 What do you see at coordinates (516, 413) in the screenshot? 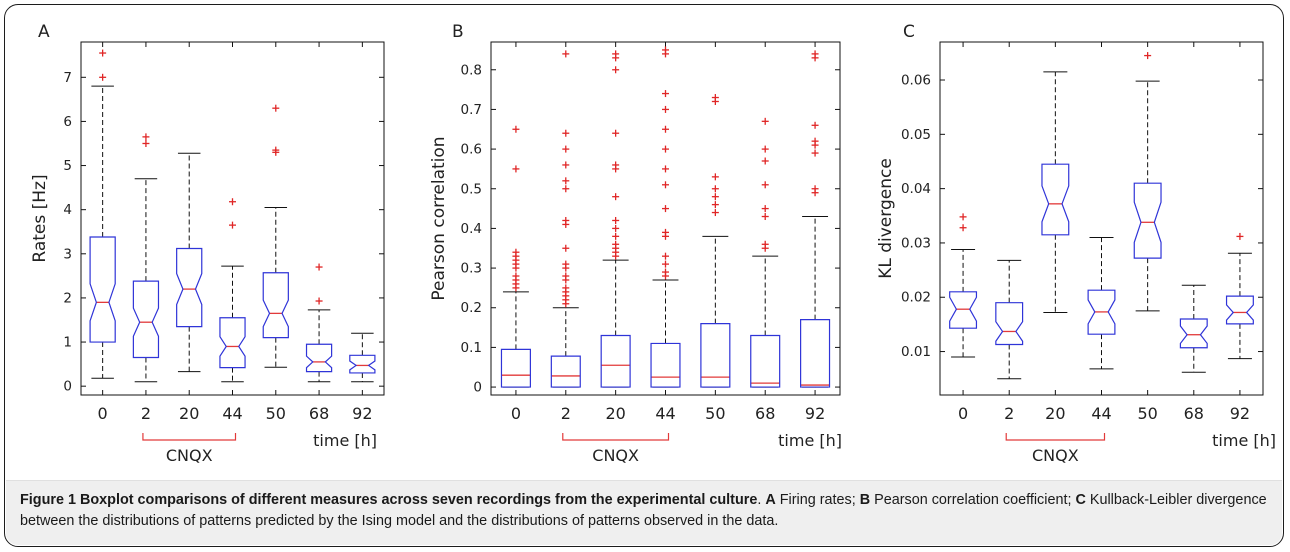
I see `x-tick-label: 0` at bounding box center [516, 413].